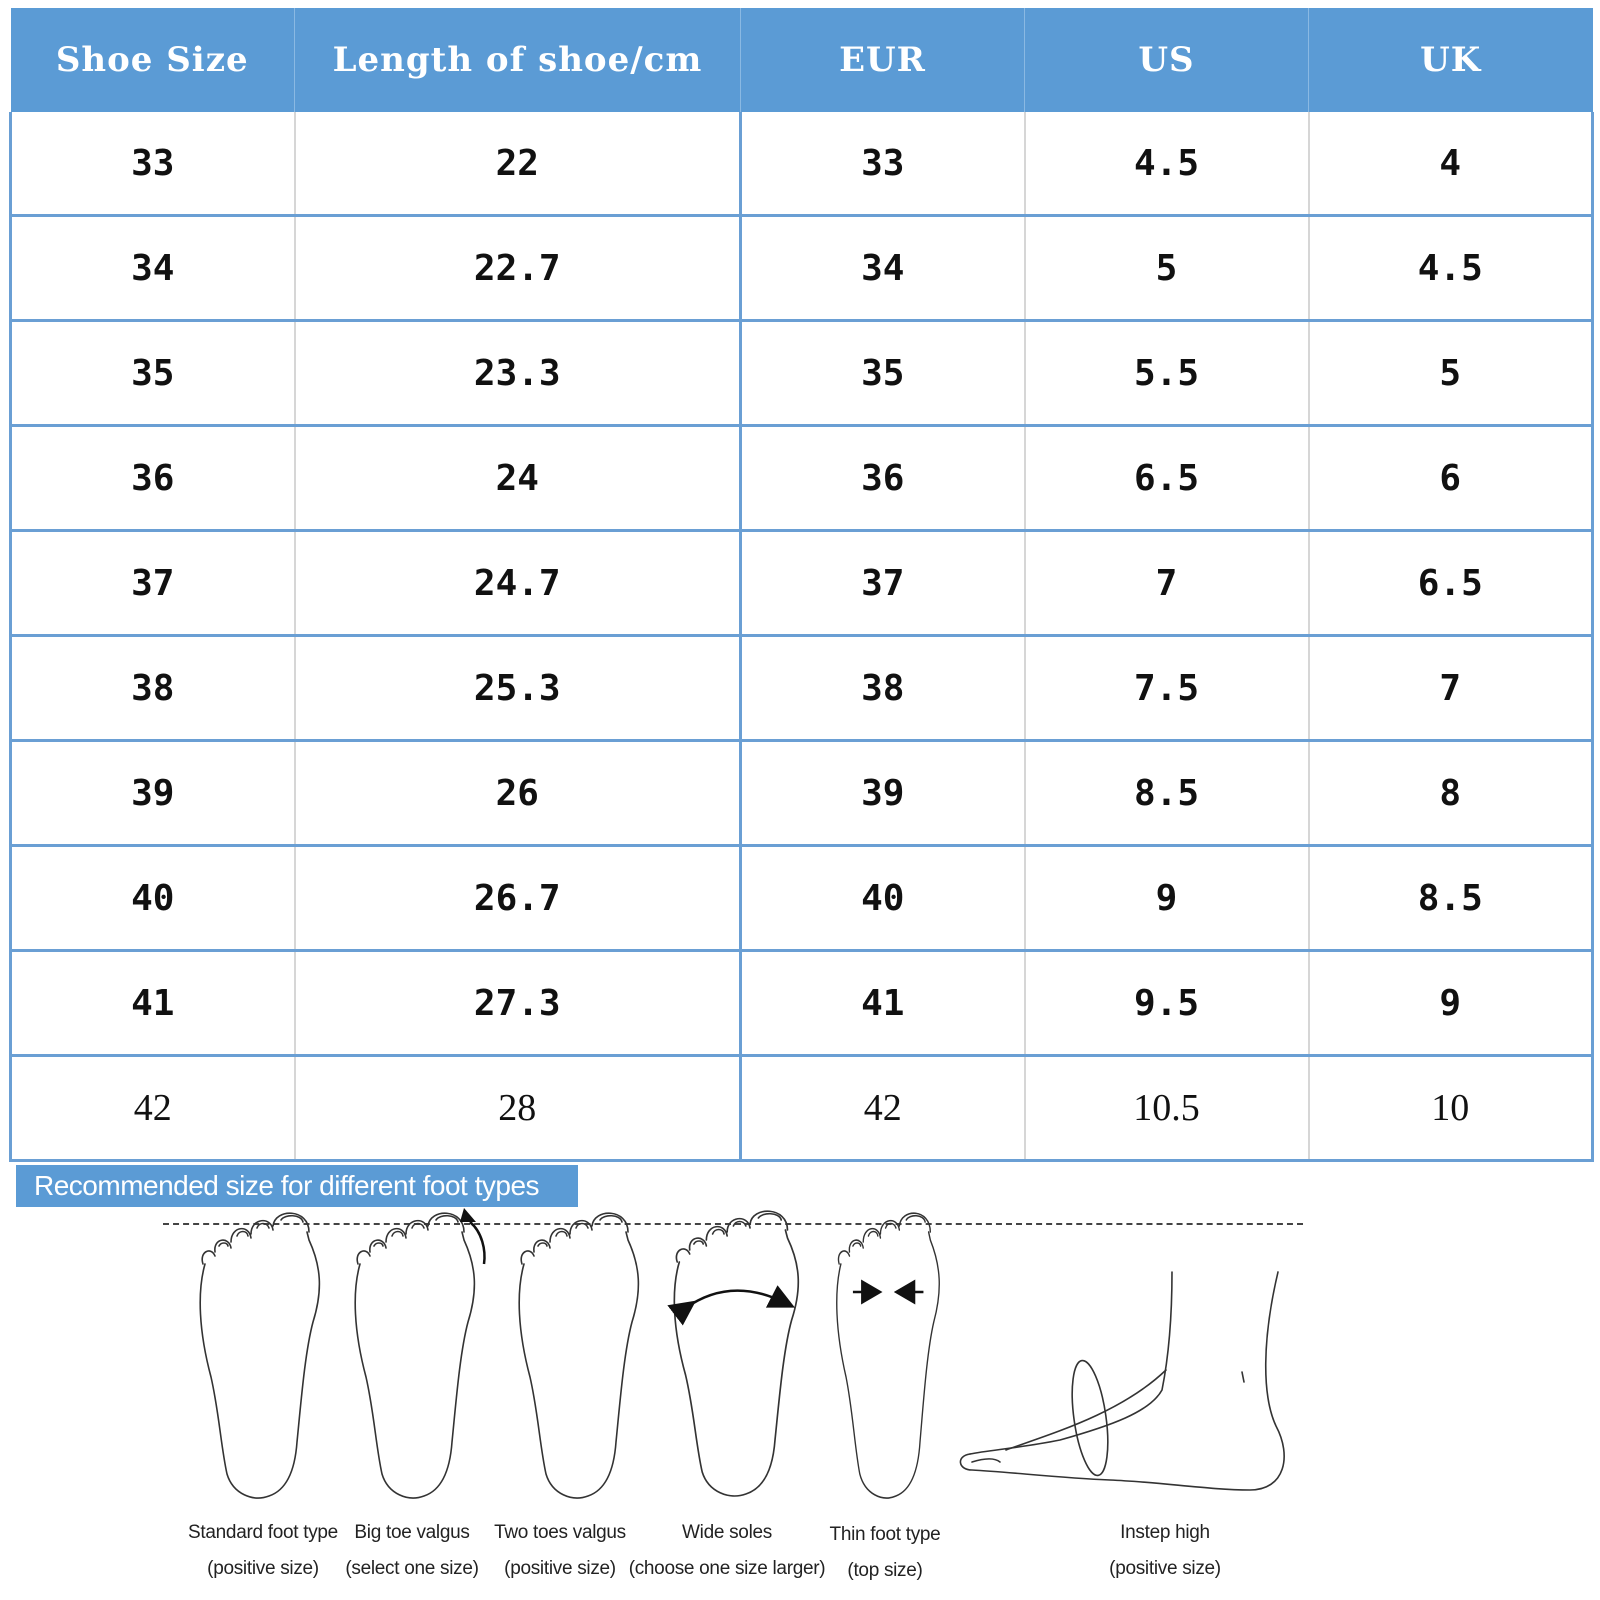  What do you see at coordinates (882, 60) in the screenshot?
I see `header-eur: EUR` at bounding box center [882, 60].